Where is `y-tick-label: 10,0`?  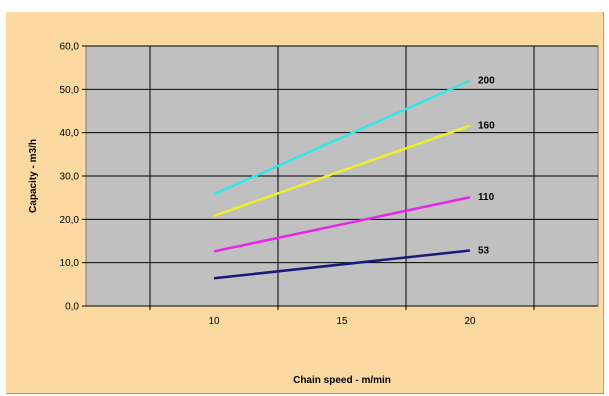
y-tick-label: 10,0 is located at coordinates (70, 263).